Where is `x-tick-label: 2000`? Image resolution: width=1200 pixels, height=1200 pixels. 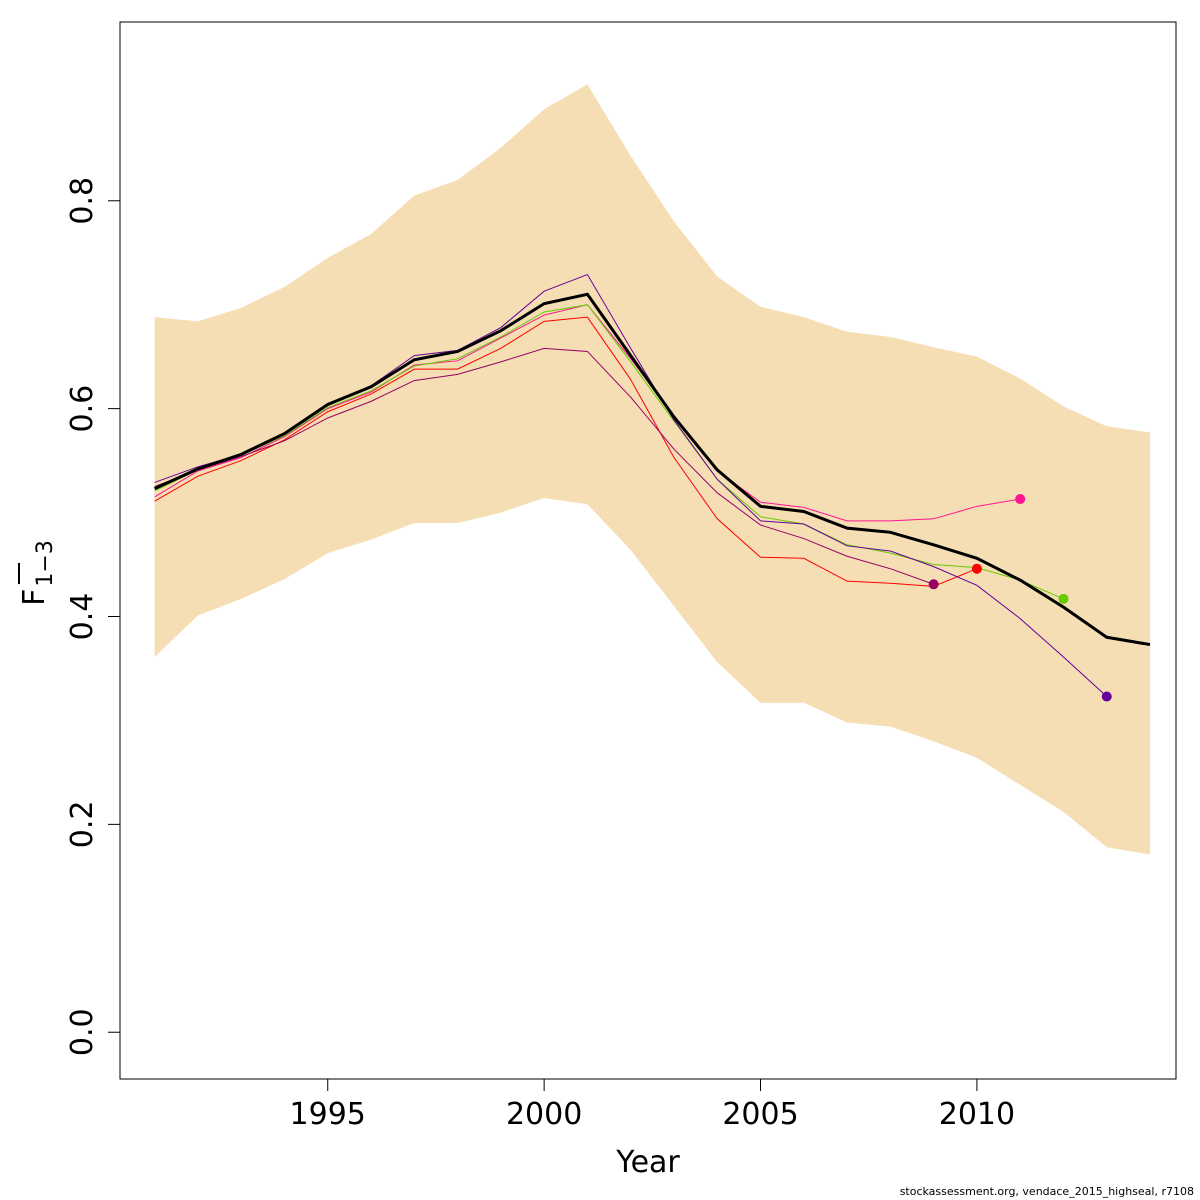 x-tick-label: 2000 is located at coordinates (544, 1114).